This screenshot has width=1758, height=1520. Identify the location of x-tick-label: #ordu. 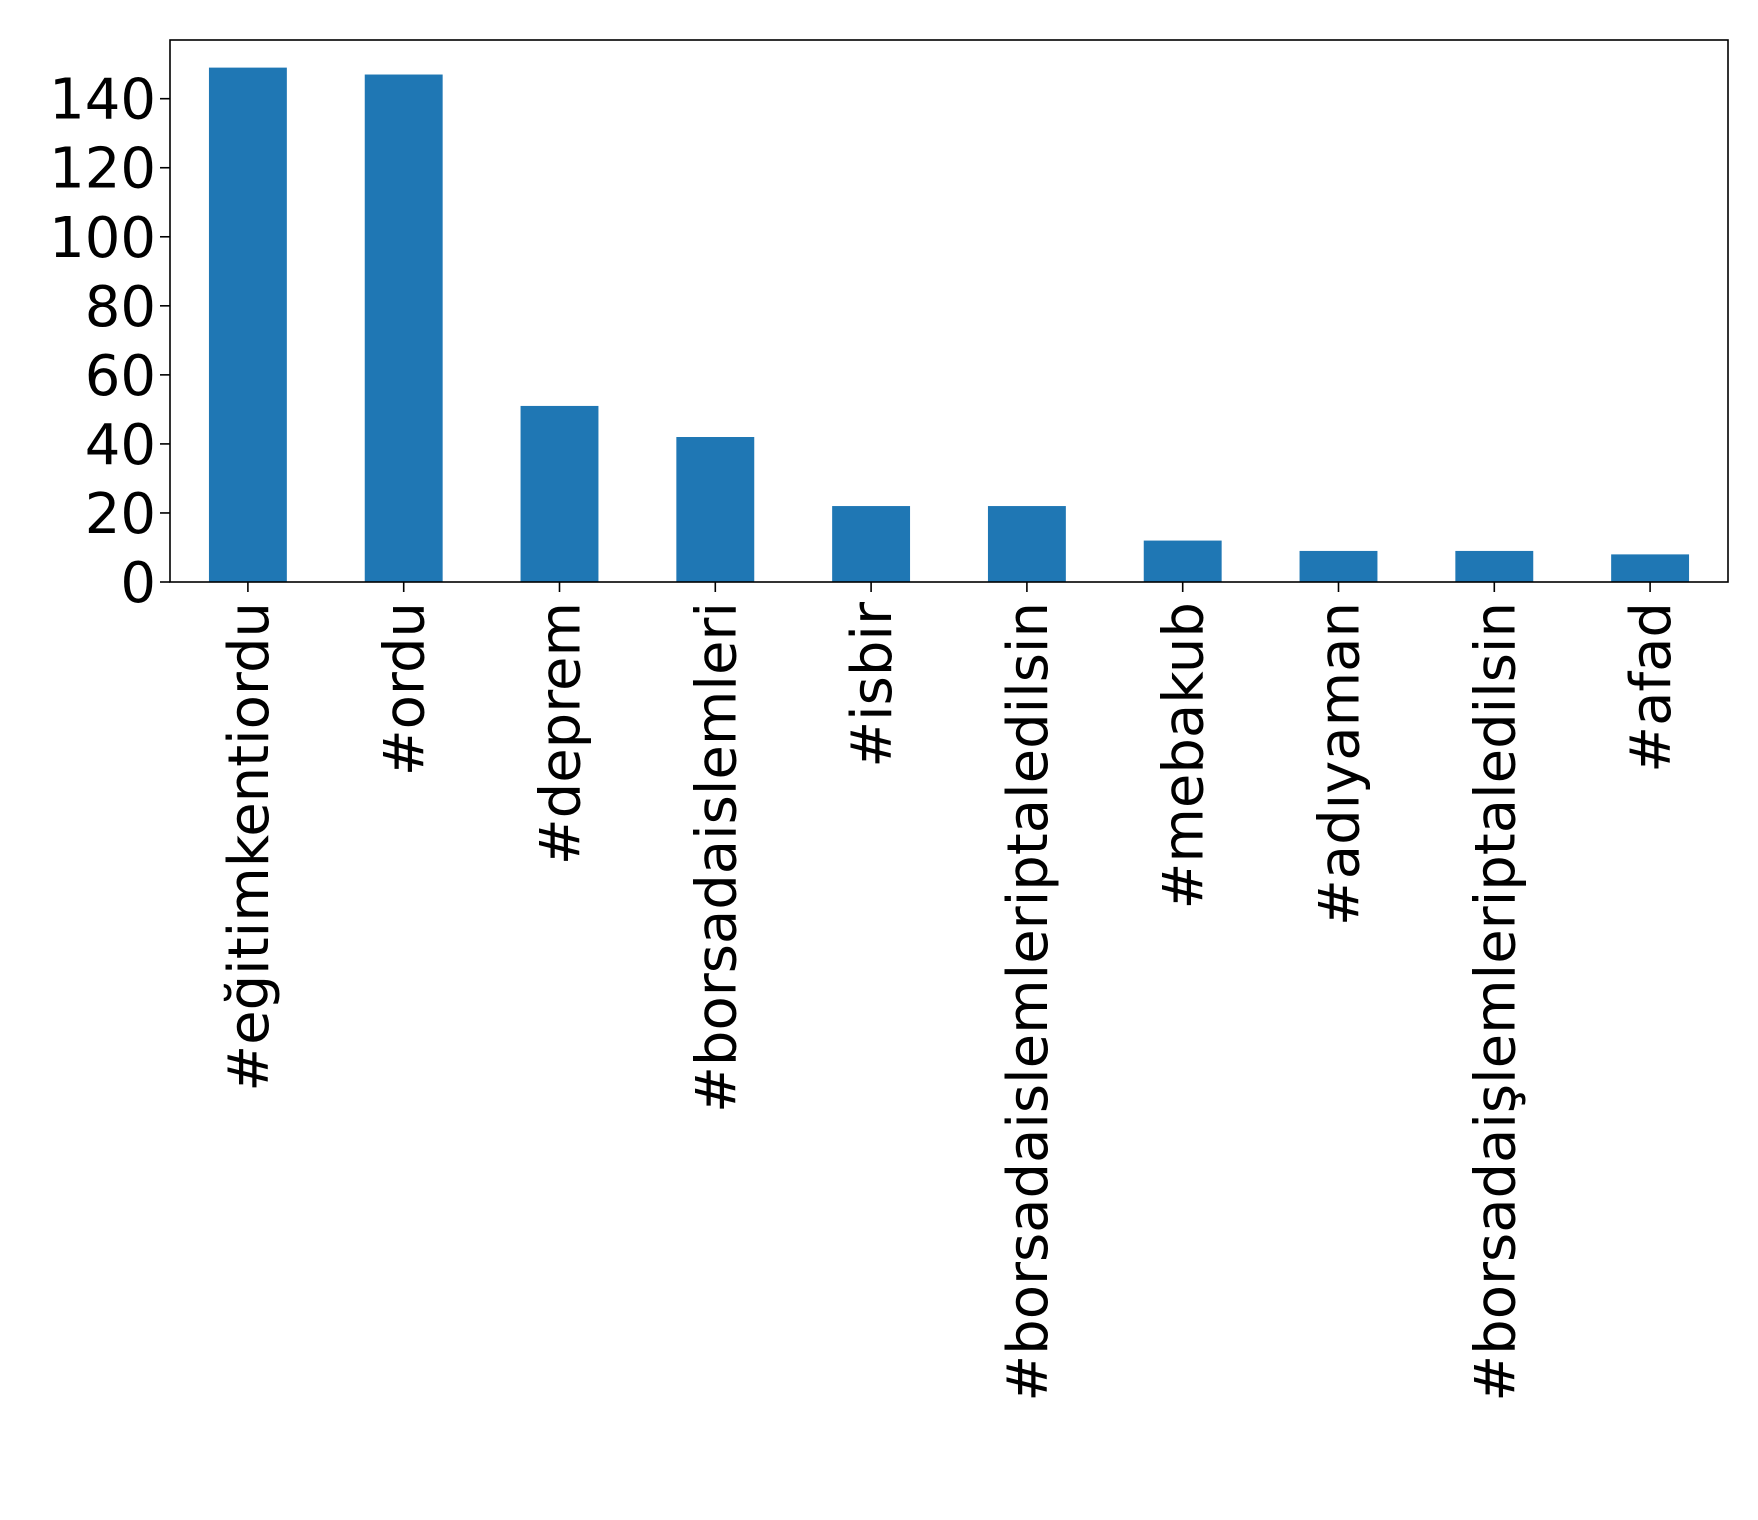
(405, 689).